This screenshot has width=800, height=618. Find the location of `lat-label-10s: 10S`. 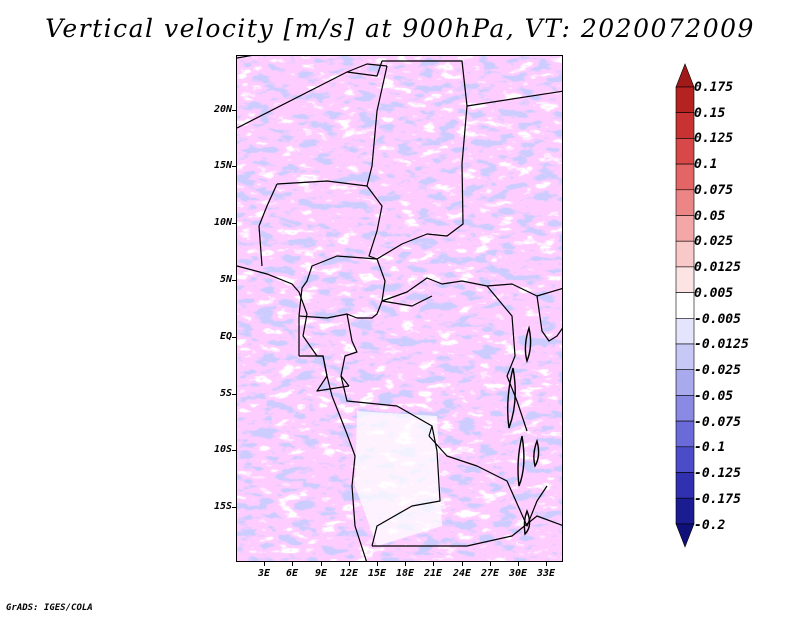

lat-label-10s: 10S is located at coordinates (222, 449).